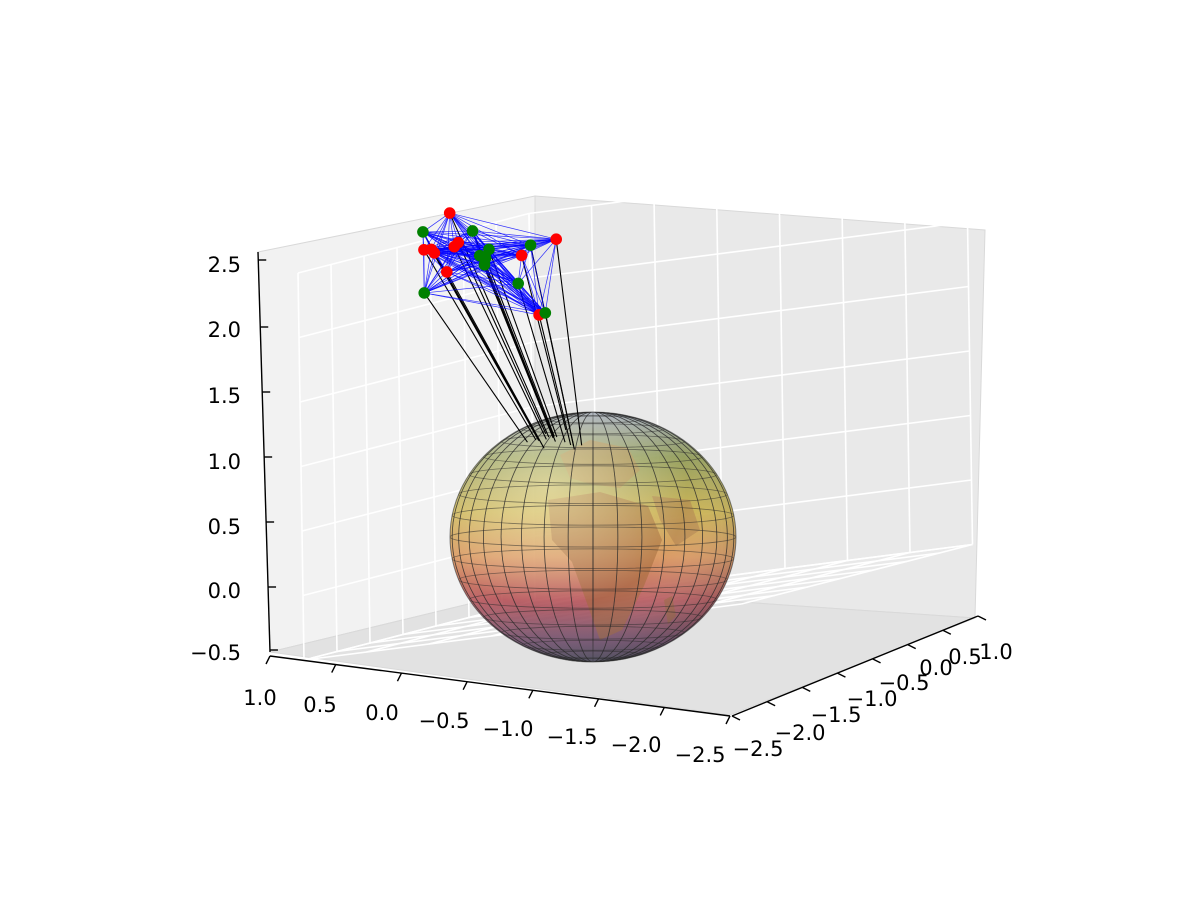 The width and height of the screenshot is (1200, 905). Describe the element at coordinates (215, 653) in the screenshot. I see `z-tick-label: −0.5` at that location.